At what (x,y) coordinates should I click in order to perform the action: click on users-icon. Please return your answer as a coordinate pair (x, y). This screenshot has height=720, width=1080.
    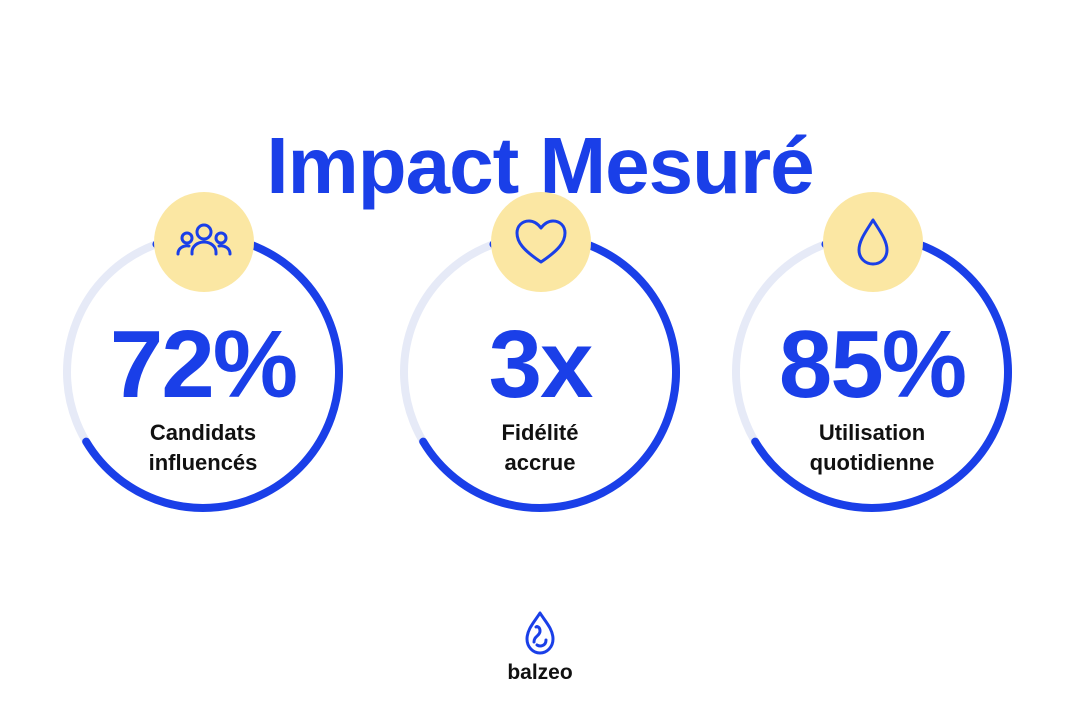
    Looking at the image, I should click on (204, 239).